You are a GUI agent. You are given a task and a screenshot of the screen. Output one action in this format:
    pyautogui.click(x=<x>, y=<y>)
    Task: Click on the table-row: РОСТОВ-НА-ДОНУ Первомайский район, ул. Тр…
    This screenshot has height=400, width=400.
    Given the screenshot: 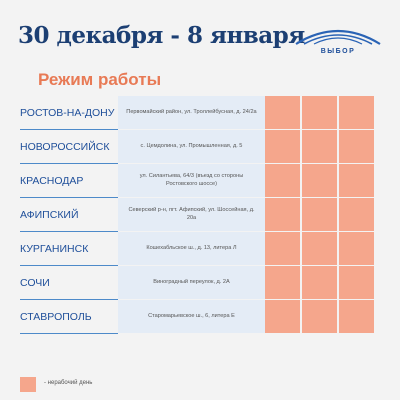 What is the action you would take?
    pyautogui.click(x=198, y=113)
    